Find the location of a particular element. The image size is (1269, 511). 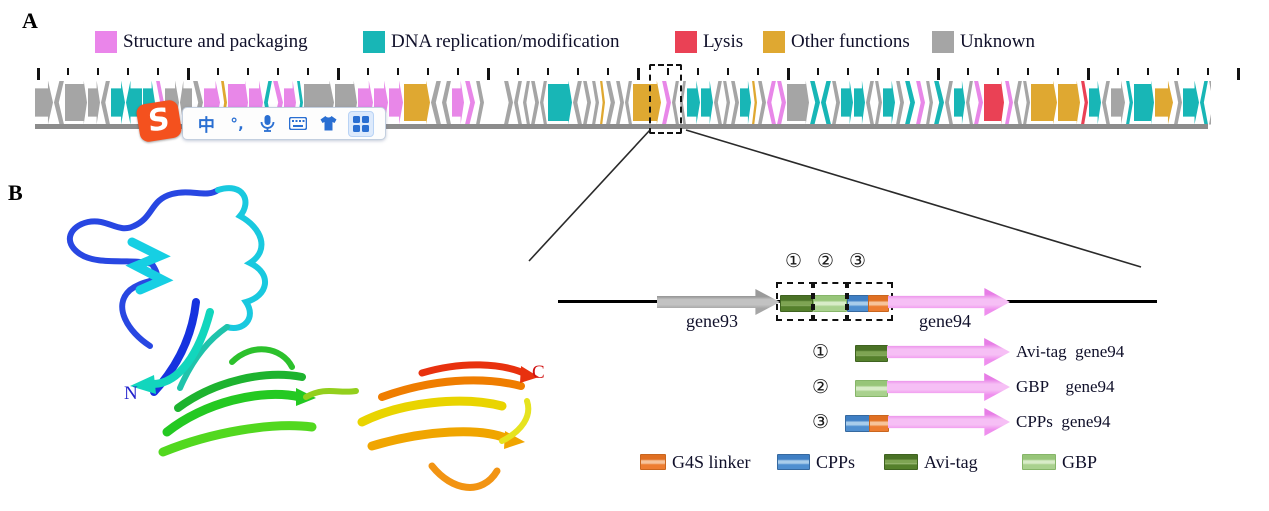

legend-item: DNA replication/modification is located at coordinates (491, 41).